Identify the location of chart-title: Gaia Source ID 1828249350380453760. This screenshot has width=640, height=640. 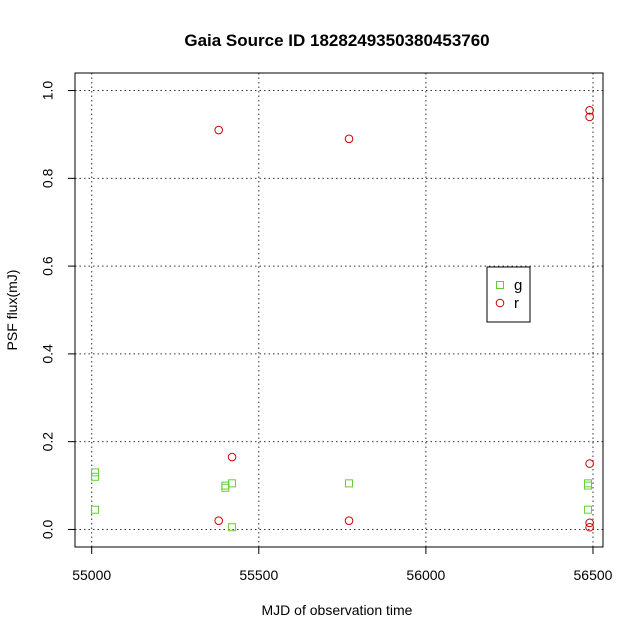
(336, 40).